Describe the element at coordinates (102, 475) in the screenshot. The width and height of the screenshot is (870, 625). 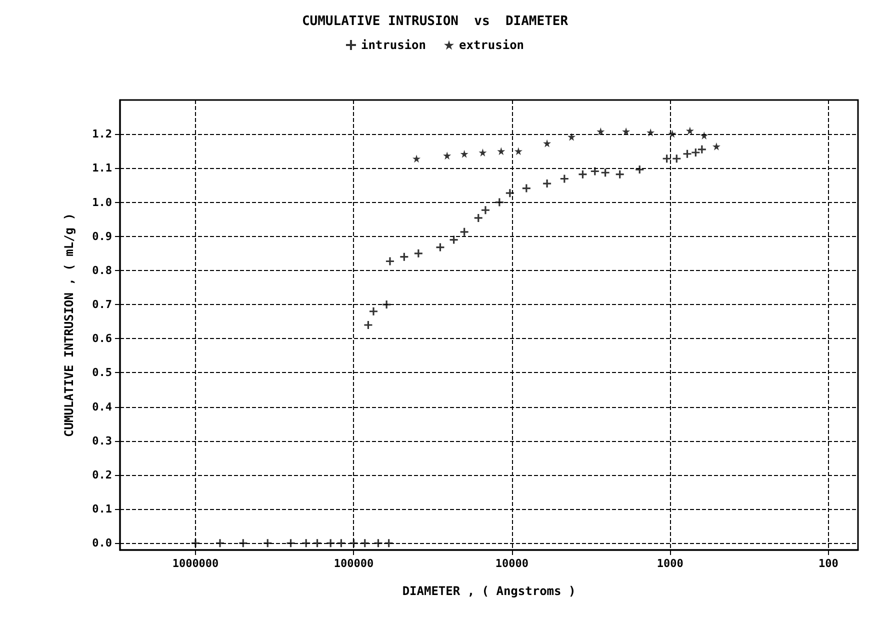
I see `y-tick-label: 0.2` at that location.